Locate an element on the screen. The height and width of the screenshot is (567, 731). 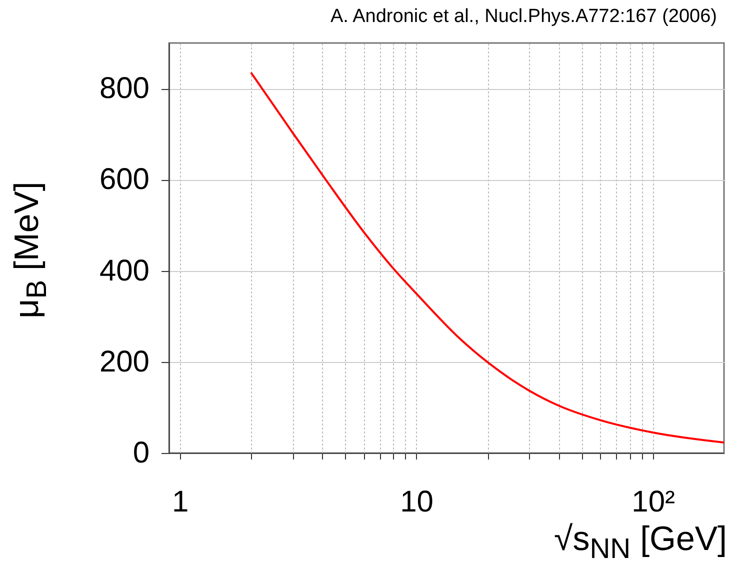
y-tick-label: 400 is located at coordinates (124, 271).